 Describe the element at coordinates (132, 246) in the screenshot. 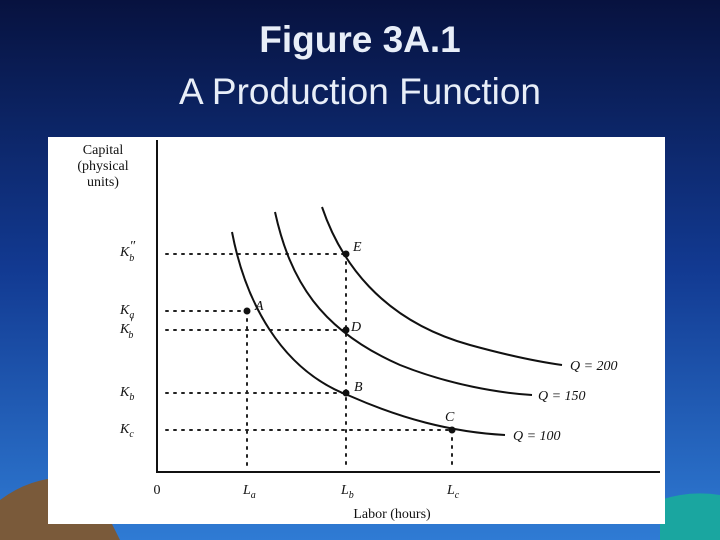

I see `label-part: ″` at that location.